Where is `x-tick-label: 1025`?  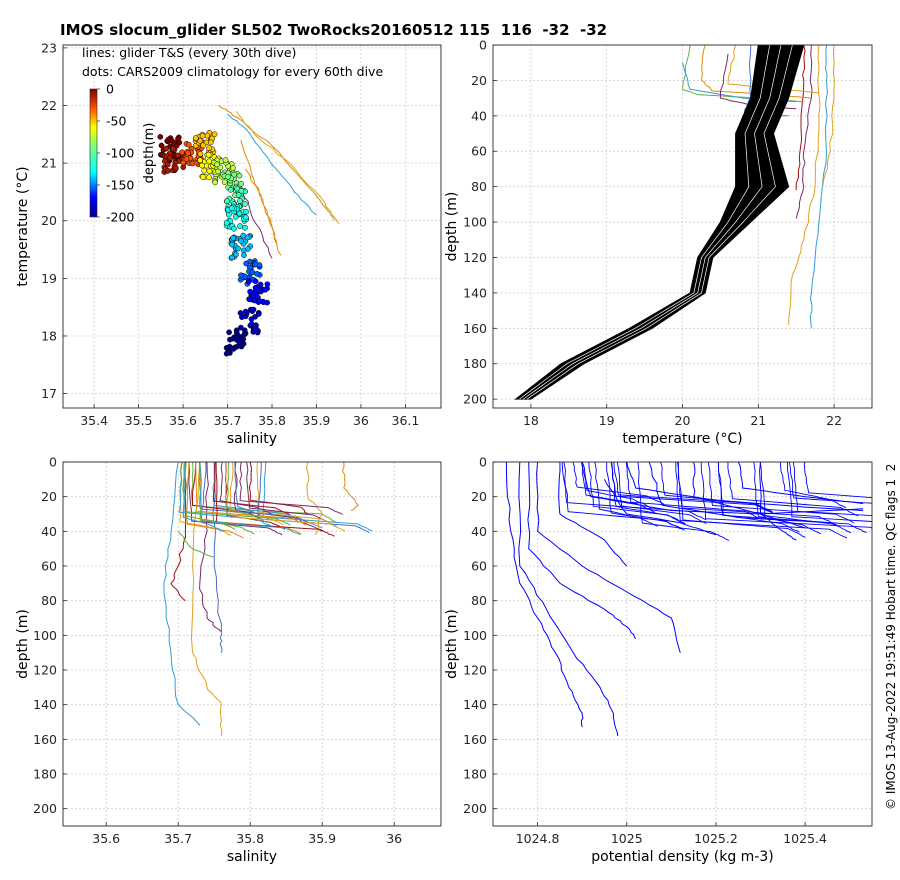
x-tick-label: 1025 is located at coordinates (627, 838).